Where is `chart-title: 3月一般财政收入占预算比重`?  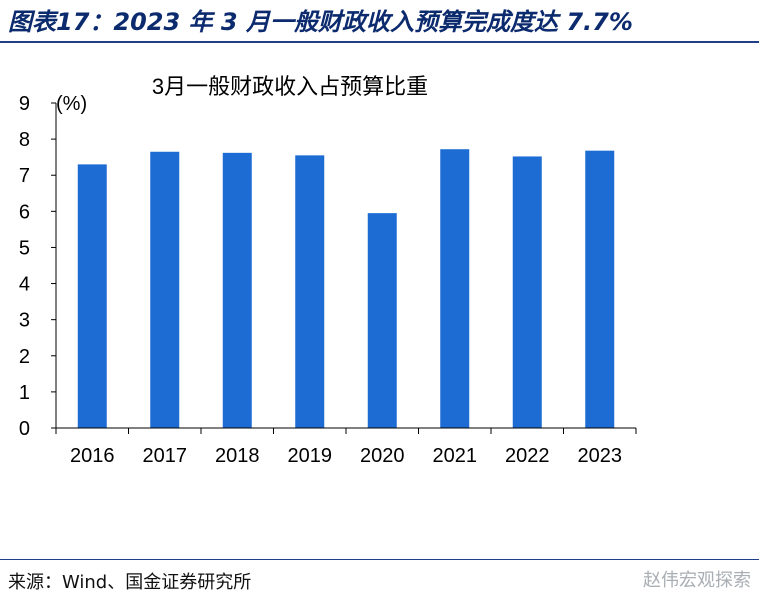
chart-title: 3月一般财政收入占预算比重 is located at coordinates (290, 86).